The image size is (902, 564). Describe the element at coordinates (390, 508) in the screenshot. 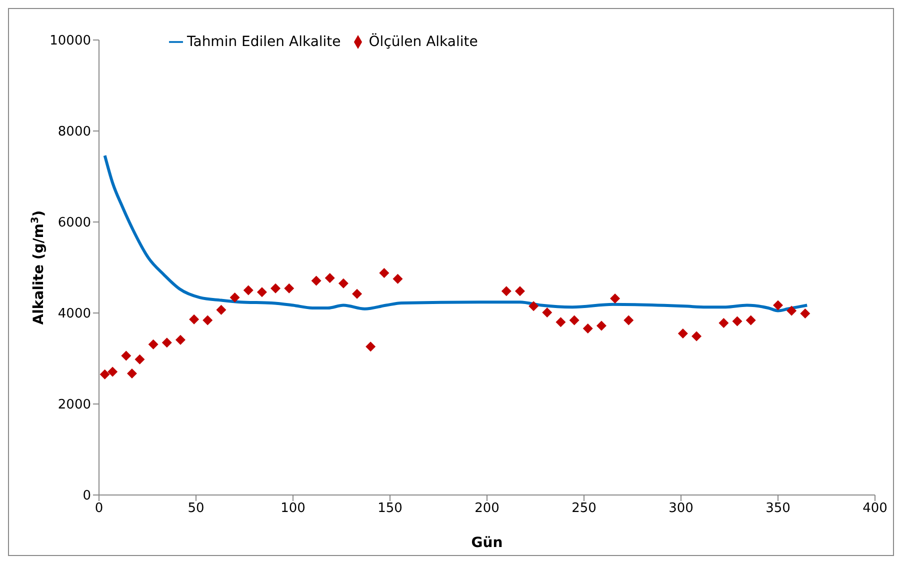

I see `x-tick-label: 150` at that location.